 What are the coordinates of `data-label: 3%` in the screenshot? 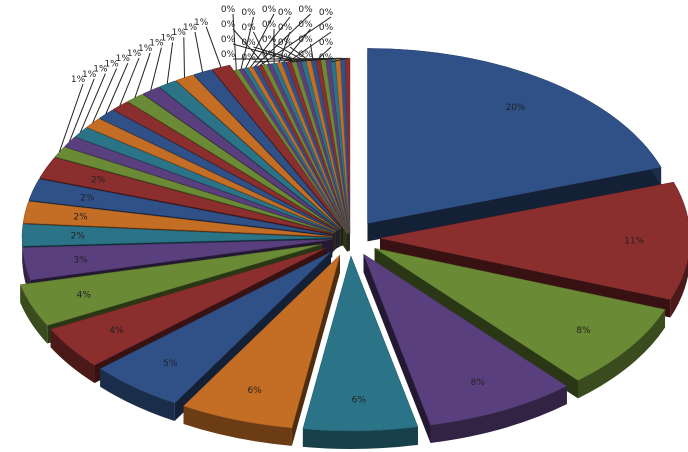 It's located at (80, 261).